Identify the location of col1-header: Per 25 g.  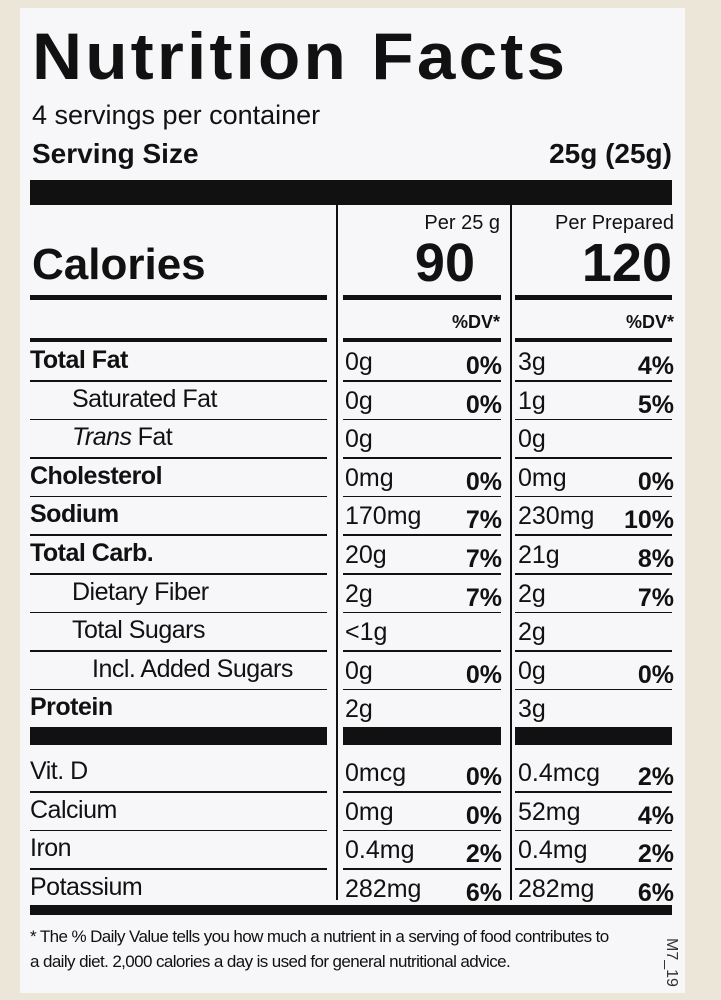
(462, 223).